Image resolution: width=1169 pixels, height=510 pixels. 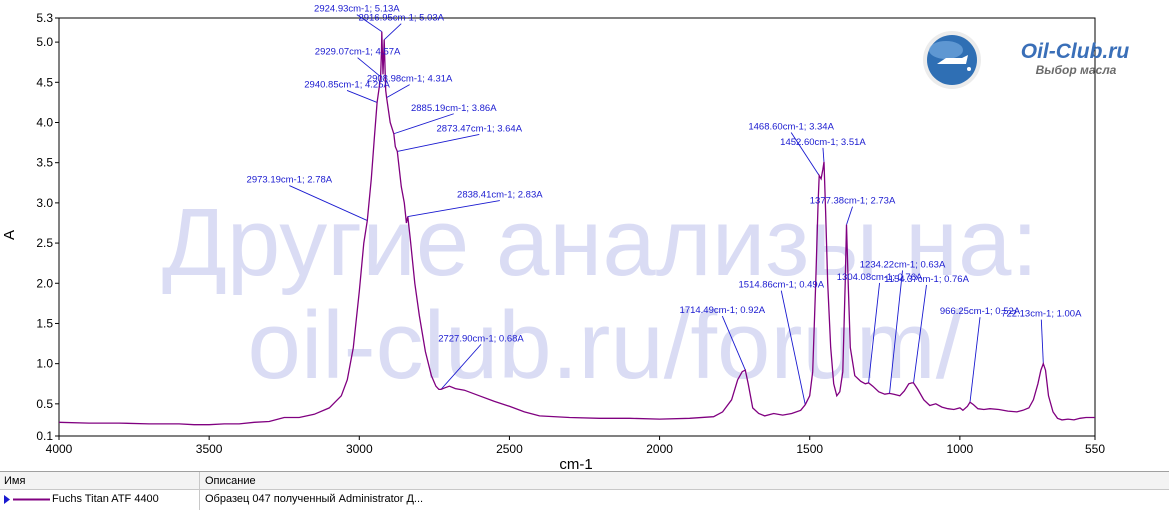 I want to click on peak-label: 2727.90cm-1; 0.68A, so click(x=481, y=338).